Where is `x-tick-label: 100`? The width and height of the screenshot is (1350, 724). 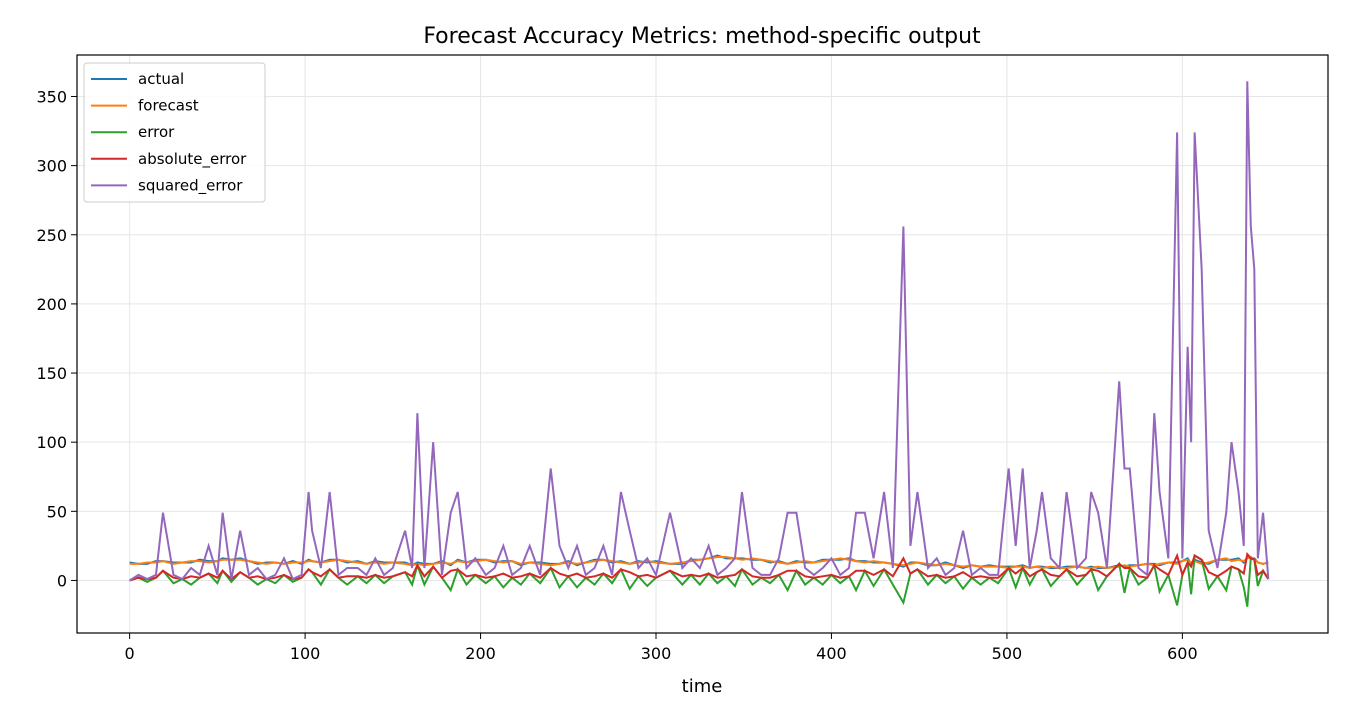 x-tick-label: 100 is located at coordinates (305, 653).